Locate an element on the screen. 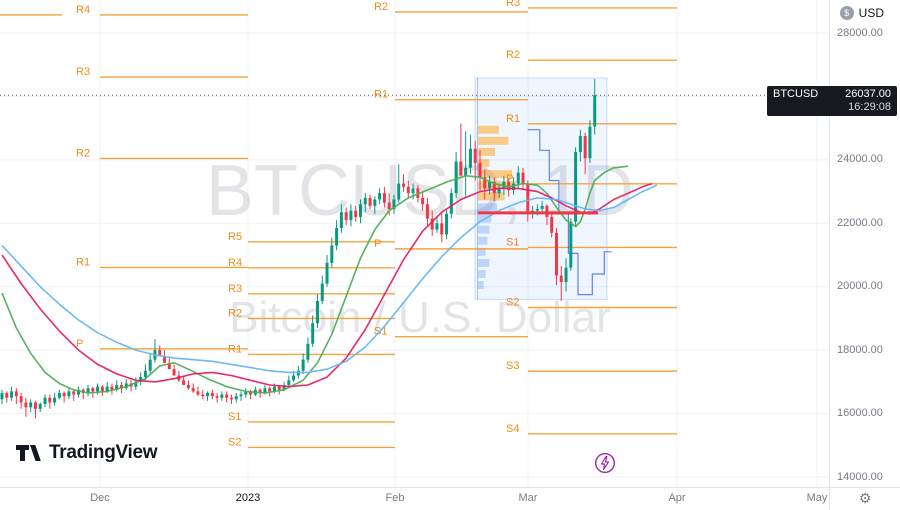  pivot-label-feb-p: P is located at coordinates (377, 244).